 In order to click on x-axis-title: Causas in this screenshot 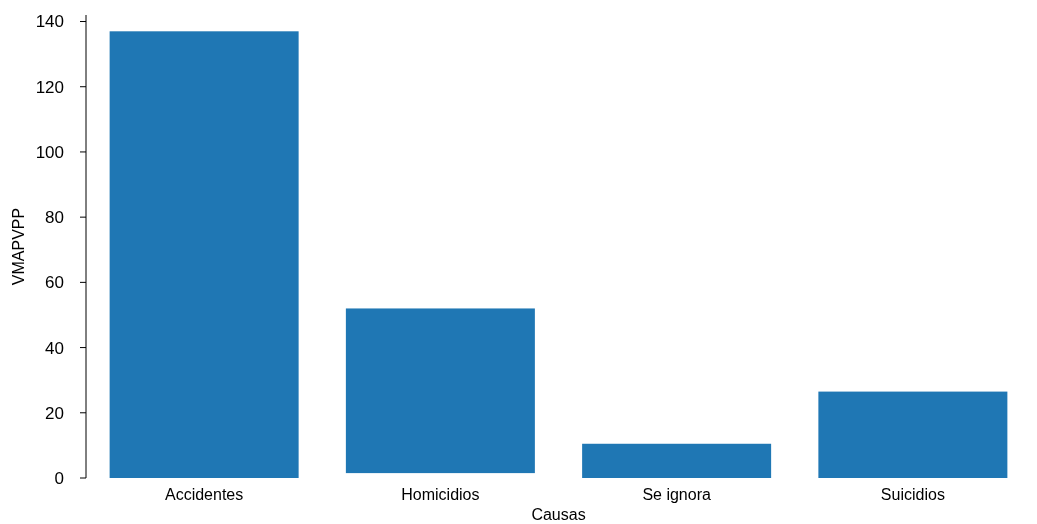, I will do `click(558, 514)`.